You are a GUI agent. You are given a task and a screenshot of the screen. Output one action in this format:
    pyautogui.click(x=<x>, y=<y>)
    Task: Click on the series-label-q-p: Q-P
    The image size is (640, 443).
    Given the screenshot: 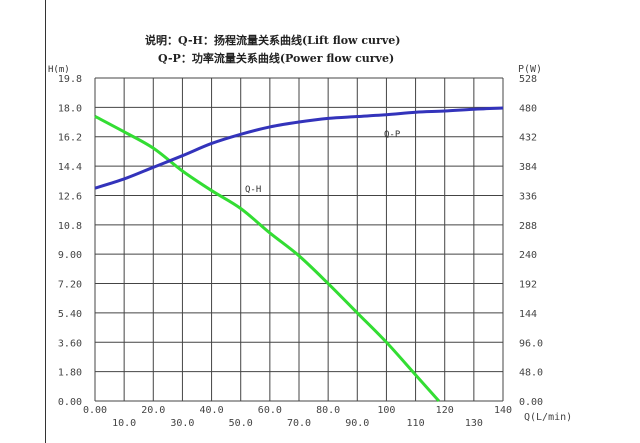 What is the action you would take?
    pyautogui.click(x=392, y=135)
    